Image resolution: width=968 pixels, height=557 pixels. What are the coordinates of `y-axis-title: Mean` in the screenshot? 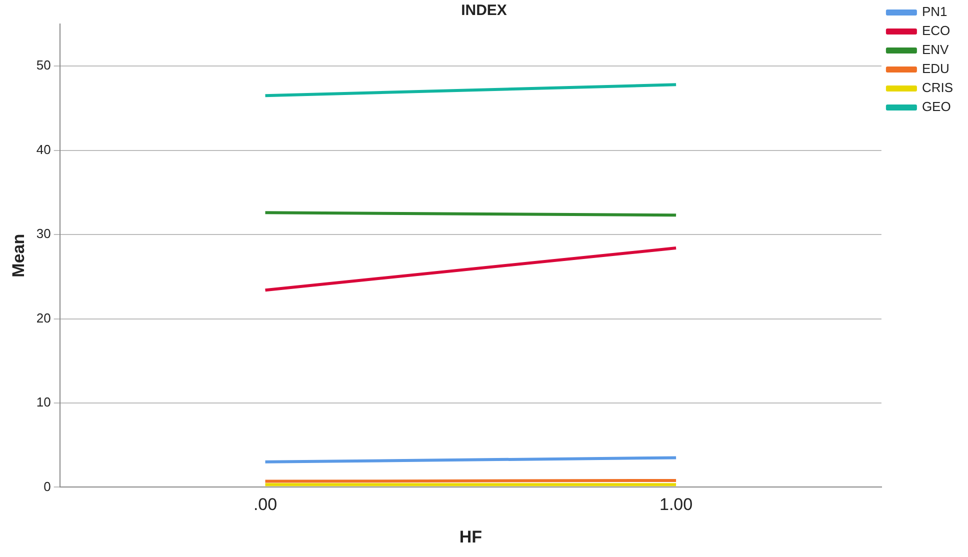 It's located at (18, 256).